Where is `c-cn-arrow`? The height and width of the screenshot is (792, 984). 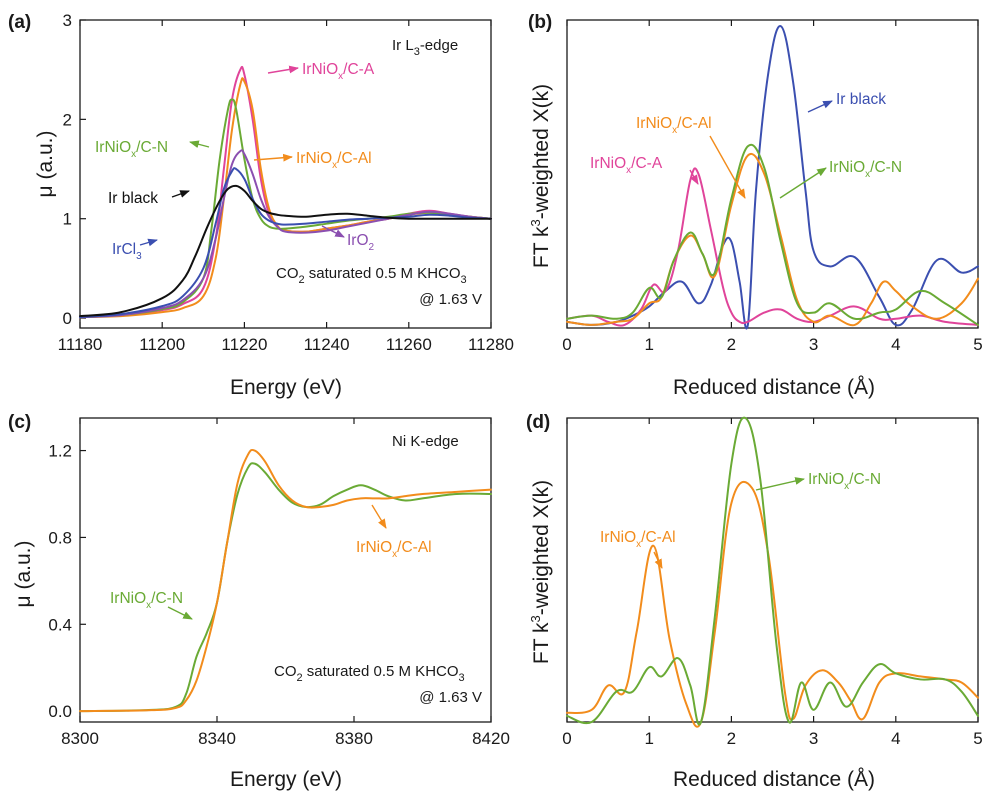
c-cn-arrow is located at coordinates (180, 613).